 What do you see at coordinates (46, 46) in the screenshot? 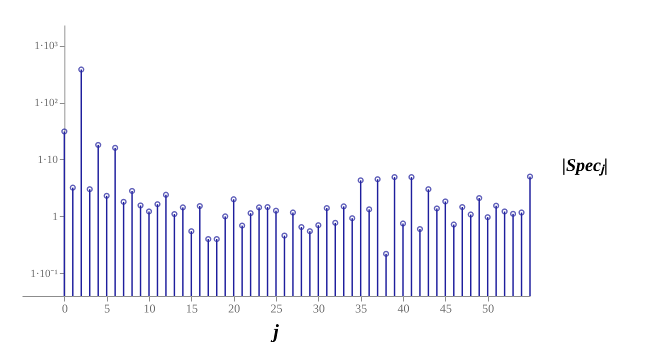
I see `y-tick-label: 1·10³` at bounding box center [46, 46].